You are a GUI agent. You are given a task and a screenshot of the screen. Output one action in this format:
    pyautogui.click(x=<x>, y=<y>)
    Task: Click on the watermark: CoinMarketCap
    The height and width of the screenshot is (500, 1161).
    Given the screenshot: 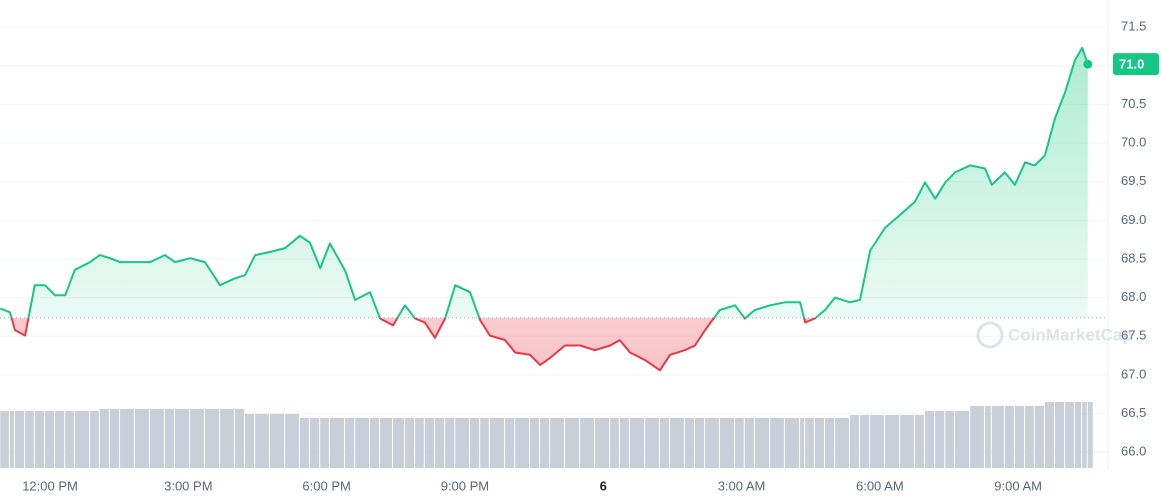 What is the action you would take?
    pyautogui.click(x=1054, y=335)
    